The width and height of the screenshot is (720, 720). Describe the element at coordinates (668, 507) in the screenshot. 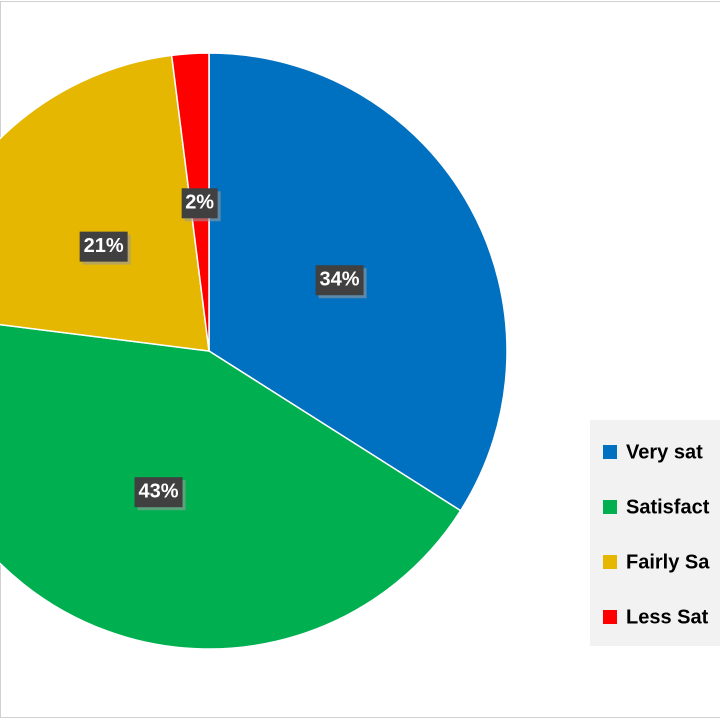

I see `legend-label: Satisfact` at that location.